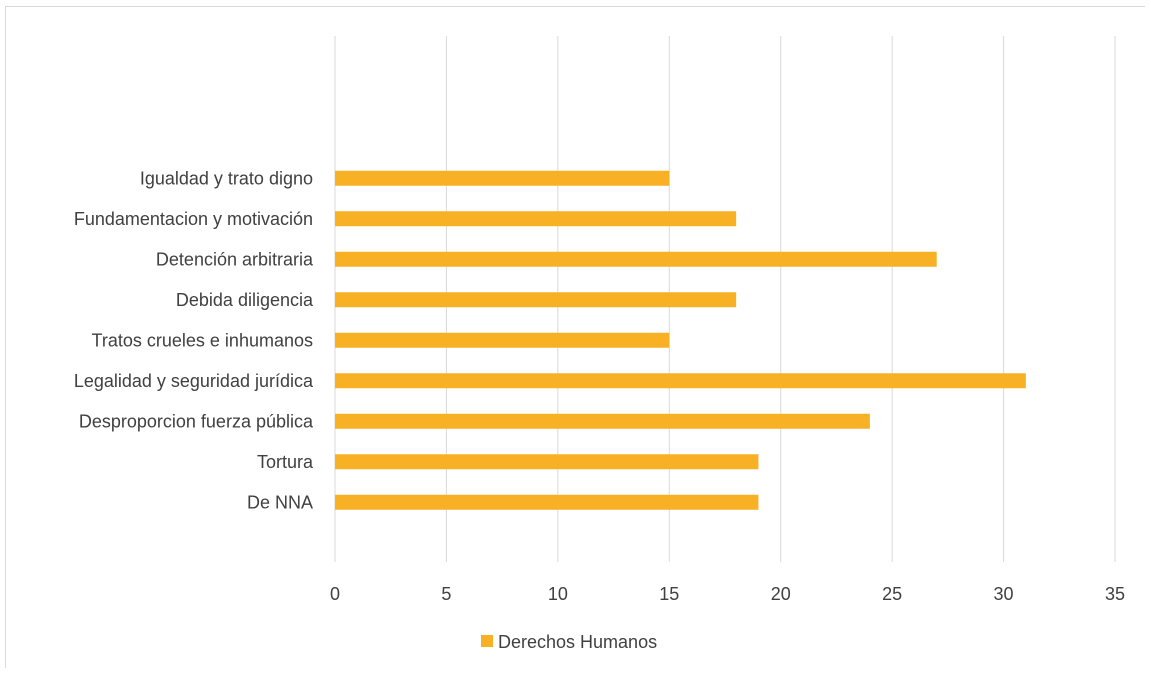  I want to click on x-tick-label: 15, so click(669, 594).